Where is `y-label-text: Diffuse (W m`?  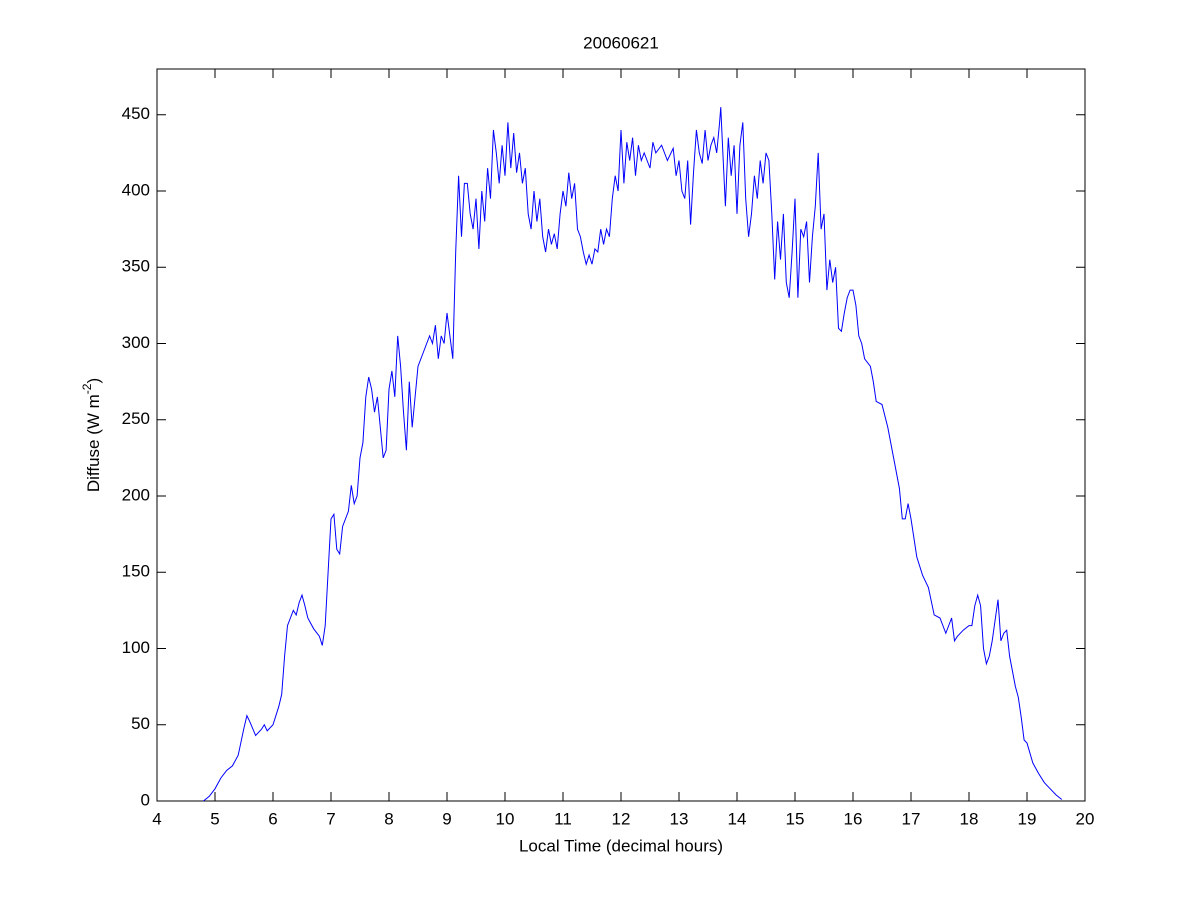 y-label-text: Diffuse (W m is located at coordinates (93, 443).